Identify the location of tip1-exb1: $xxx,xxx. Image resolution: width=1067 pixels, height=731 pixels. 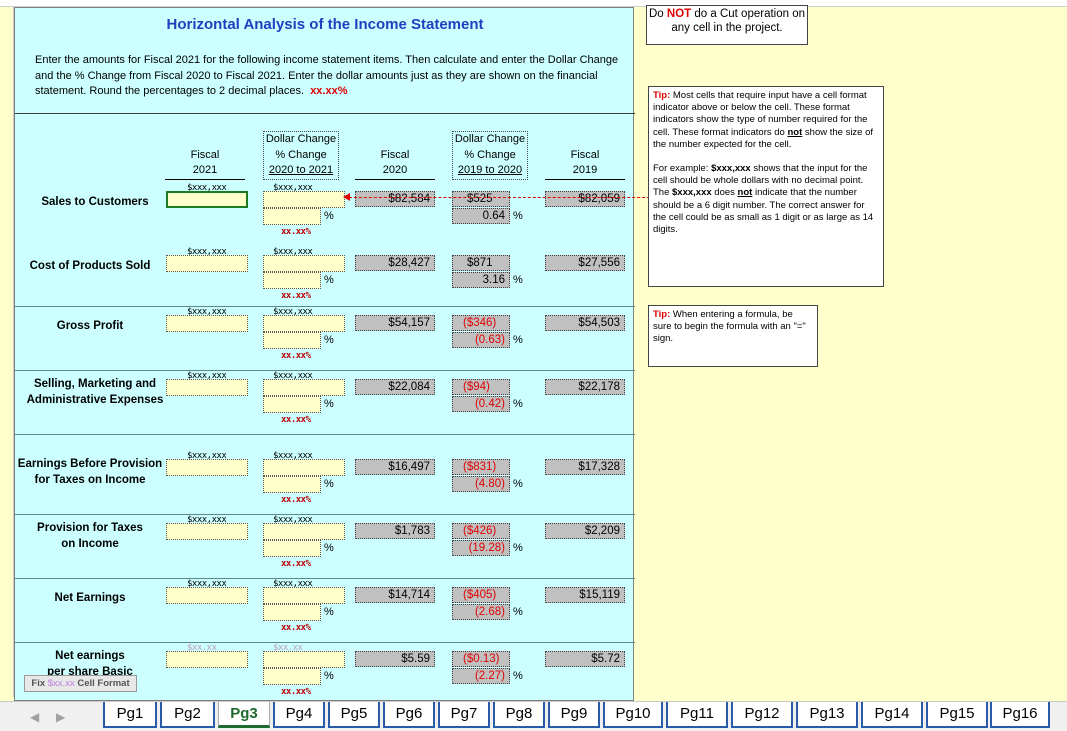
(731, 169).